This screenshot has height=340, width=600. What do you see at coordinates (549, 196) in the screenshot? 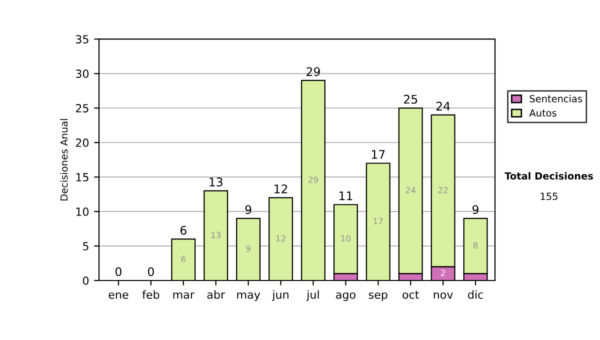
I see `text: 155` at bounding box center [549, 196].